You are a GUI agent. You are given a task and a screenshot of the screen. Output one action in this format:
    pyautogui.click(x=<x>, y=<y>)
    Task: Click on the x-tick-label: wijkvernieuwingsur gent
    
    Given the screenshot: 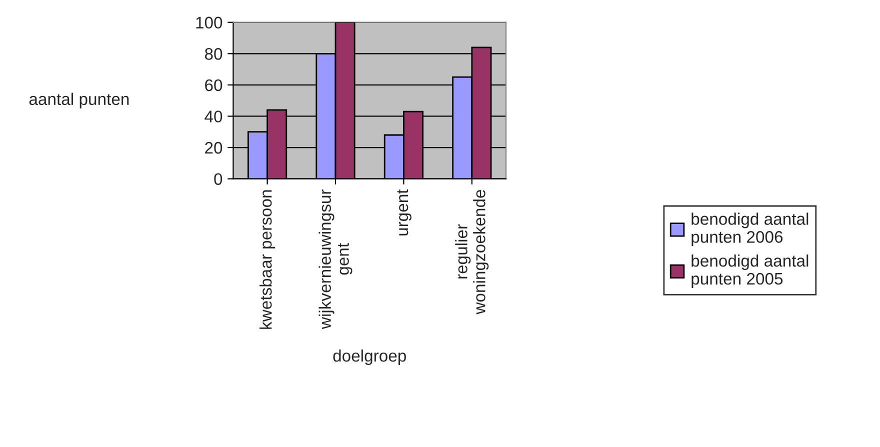 What is the action you would take?
    pyautogui.click(x=335, y=259)
    